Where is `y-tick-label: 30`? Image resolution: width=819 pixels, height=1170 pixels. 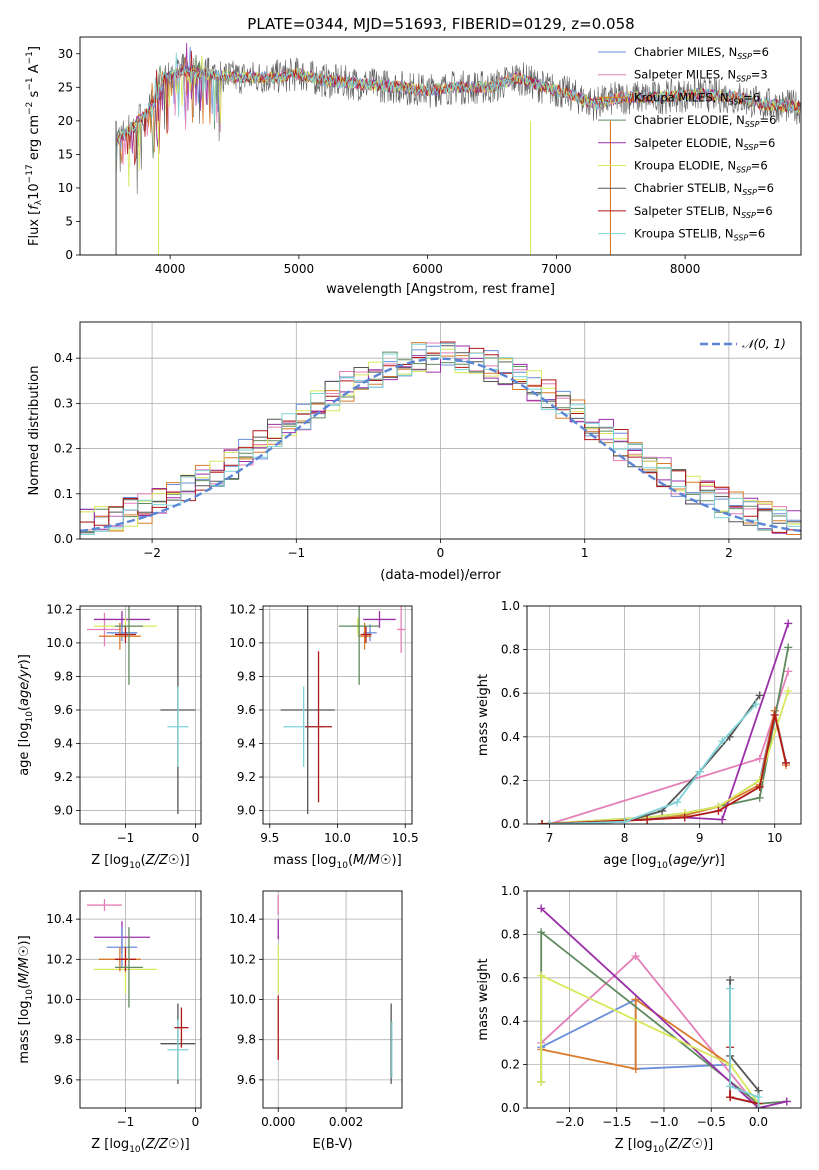
y-tick-label: 30 is located at coordinates (65, 54).